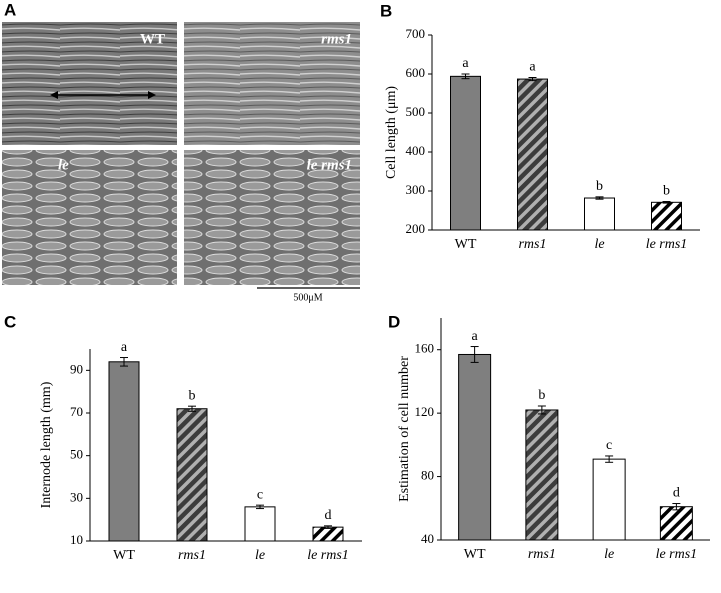  I want to click on micrograph-label: rms1, so click(336, 39).